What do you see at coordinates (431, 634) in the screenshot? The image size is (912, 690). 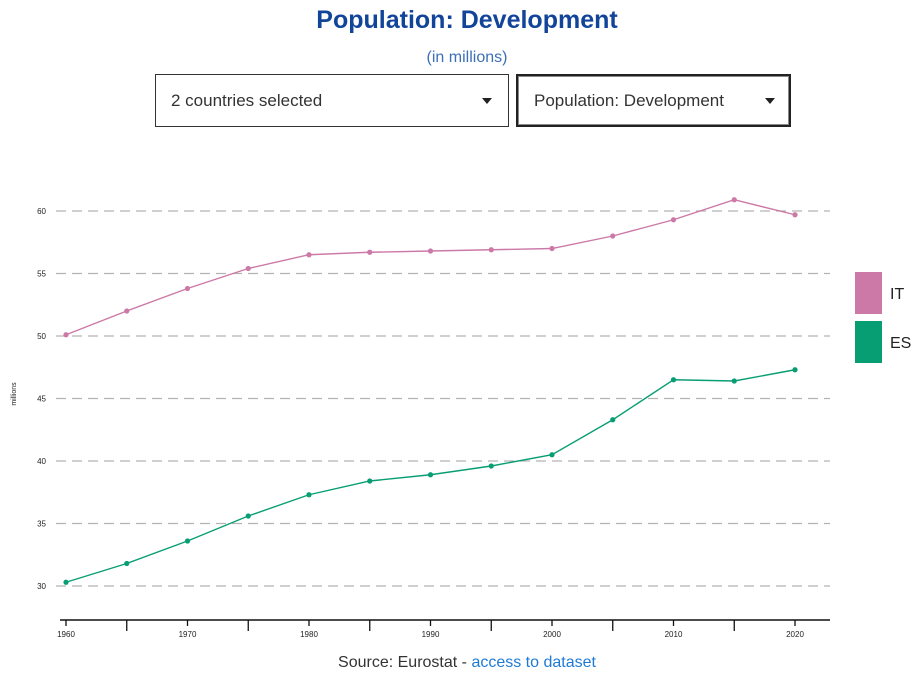 I see `x-tick-label: 1990` at bounding box center [431, 634].